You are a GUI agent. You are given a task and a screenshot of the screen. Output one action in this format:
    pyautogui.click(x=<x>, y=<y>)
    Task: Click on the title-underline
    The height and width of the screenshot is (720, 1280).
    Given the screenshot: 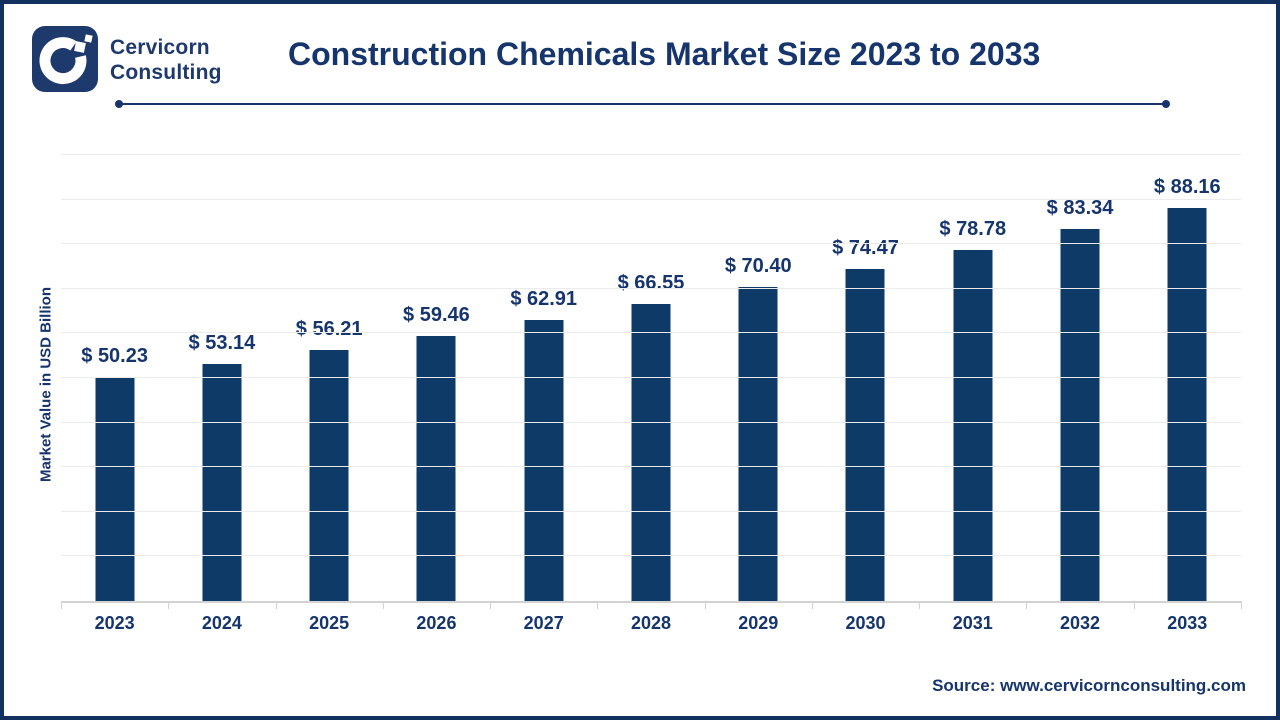 What is the action you would take?
    pyautogui.click(x=642, y=104)
    